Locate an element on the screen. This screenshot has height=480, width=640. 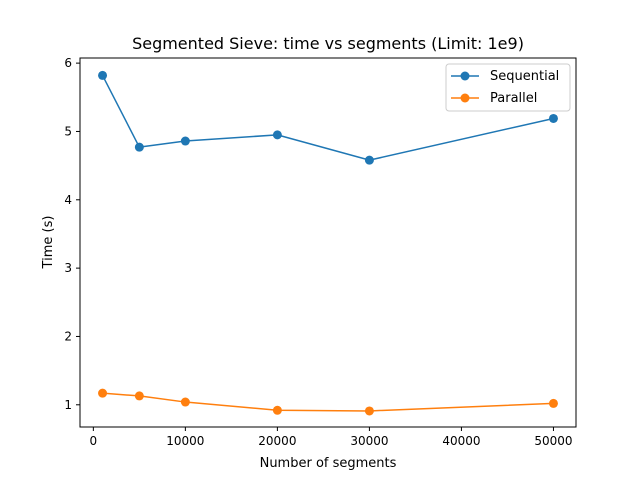
x-tick-label: 20000 is located at coordinates (277, 441).